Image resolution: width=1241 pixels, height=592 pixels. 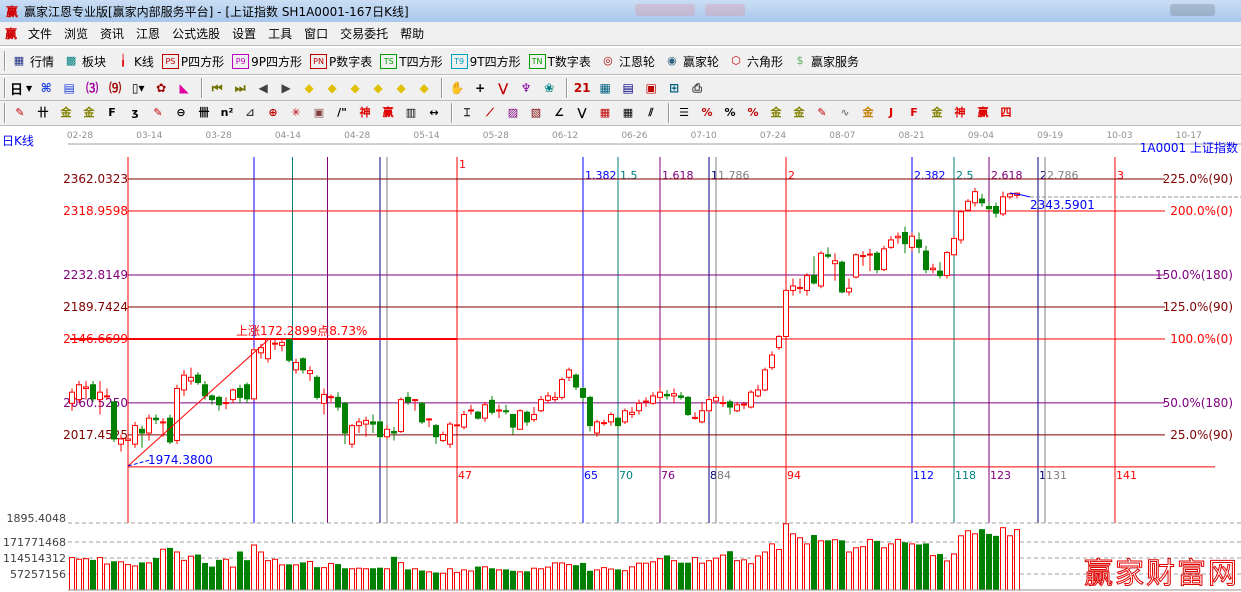 What do you see at coordinates (559, 112) in the screenshot?
I see `angle-lines-icon: ∠` at bounding box center [559, 112].